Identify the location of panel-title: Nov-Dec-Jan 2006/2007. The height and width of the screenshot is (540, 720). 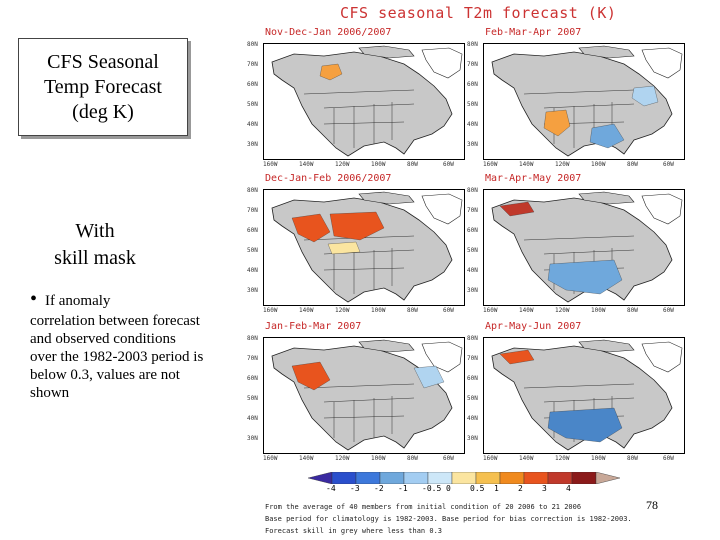
(328, 32).